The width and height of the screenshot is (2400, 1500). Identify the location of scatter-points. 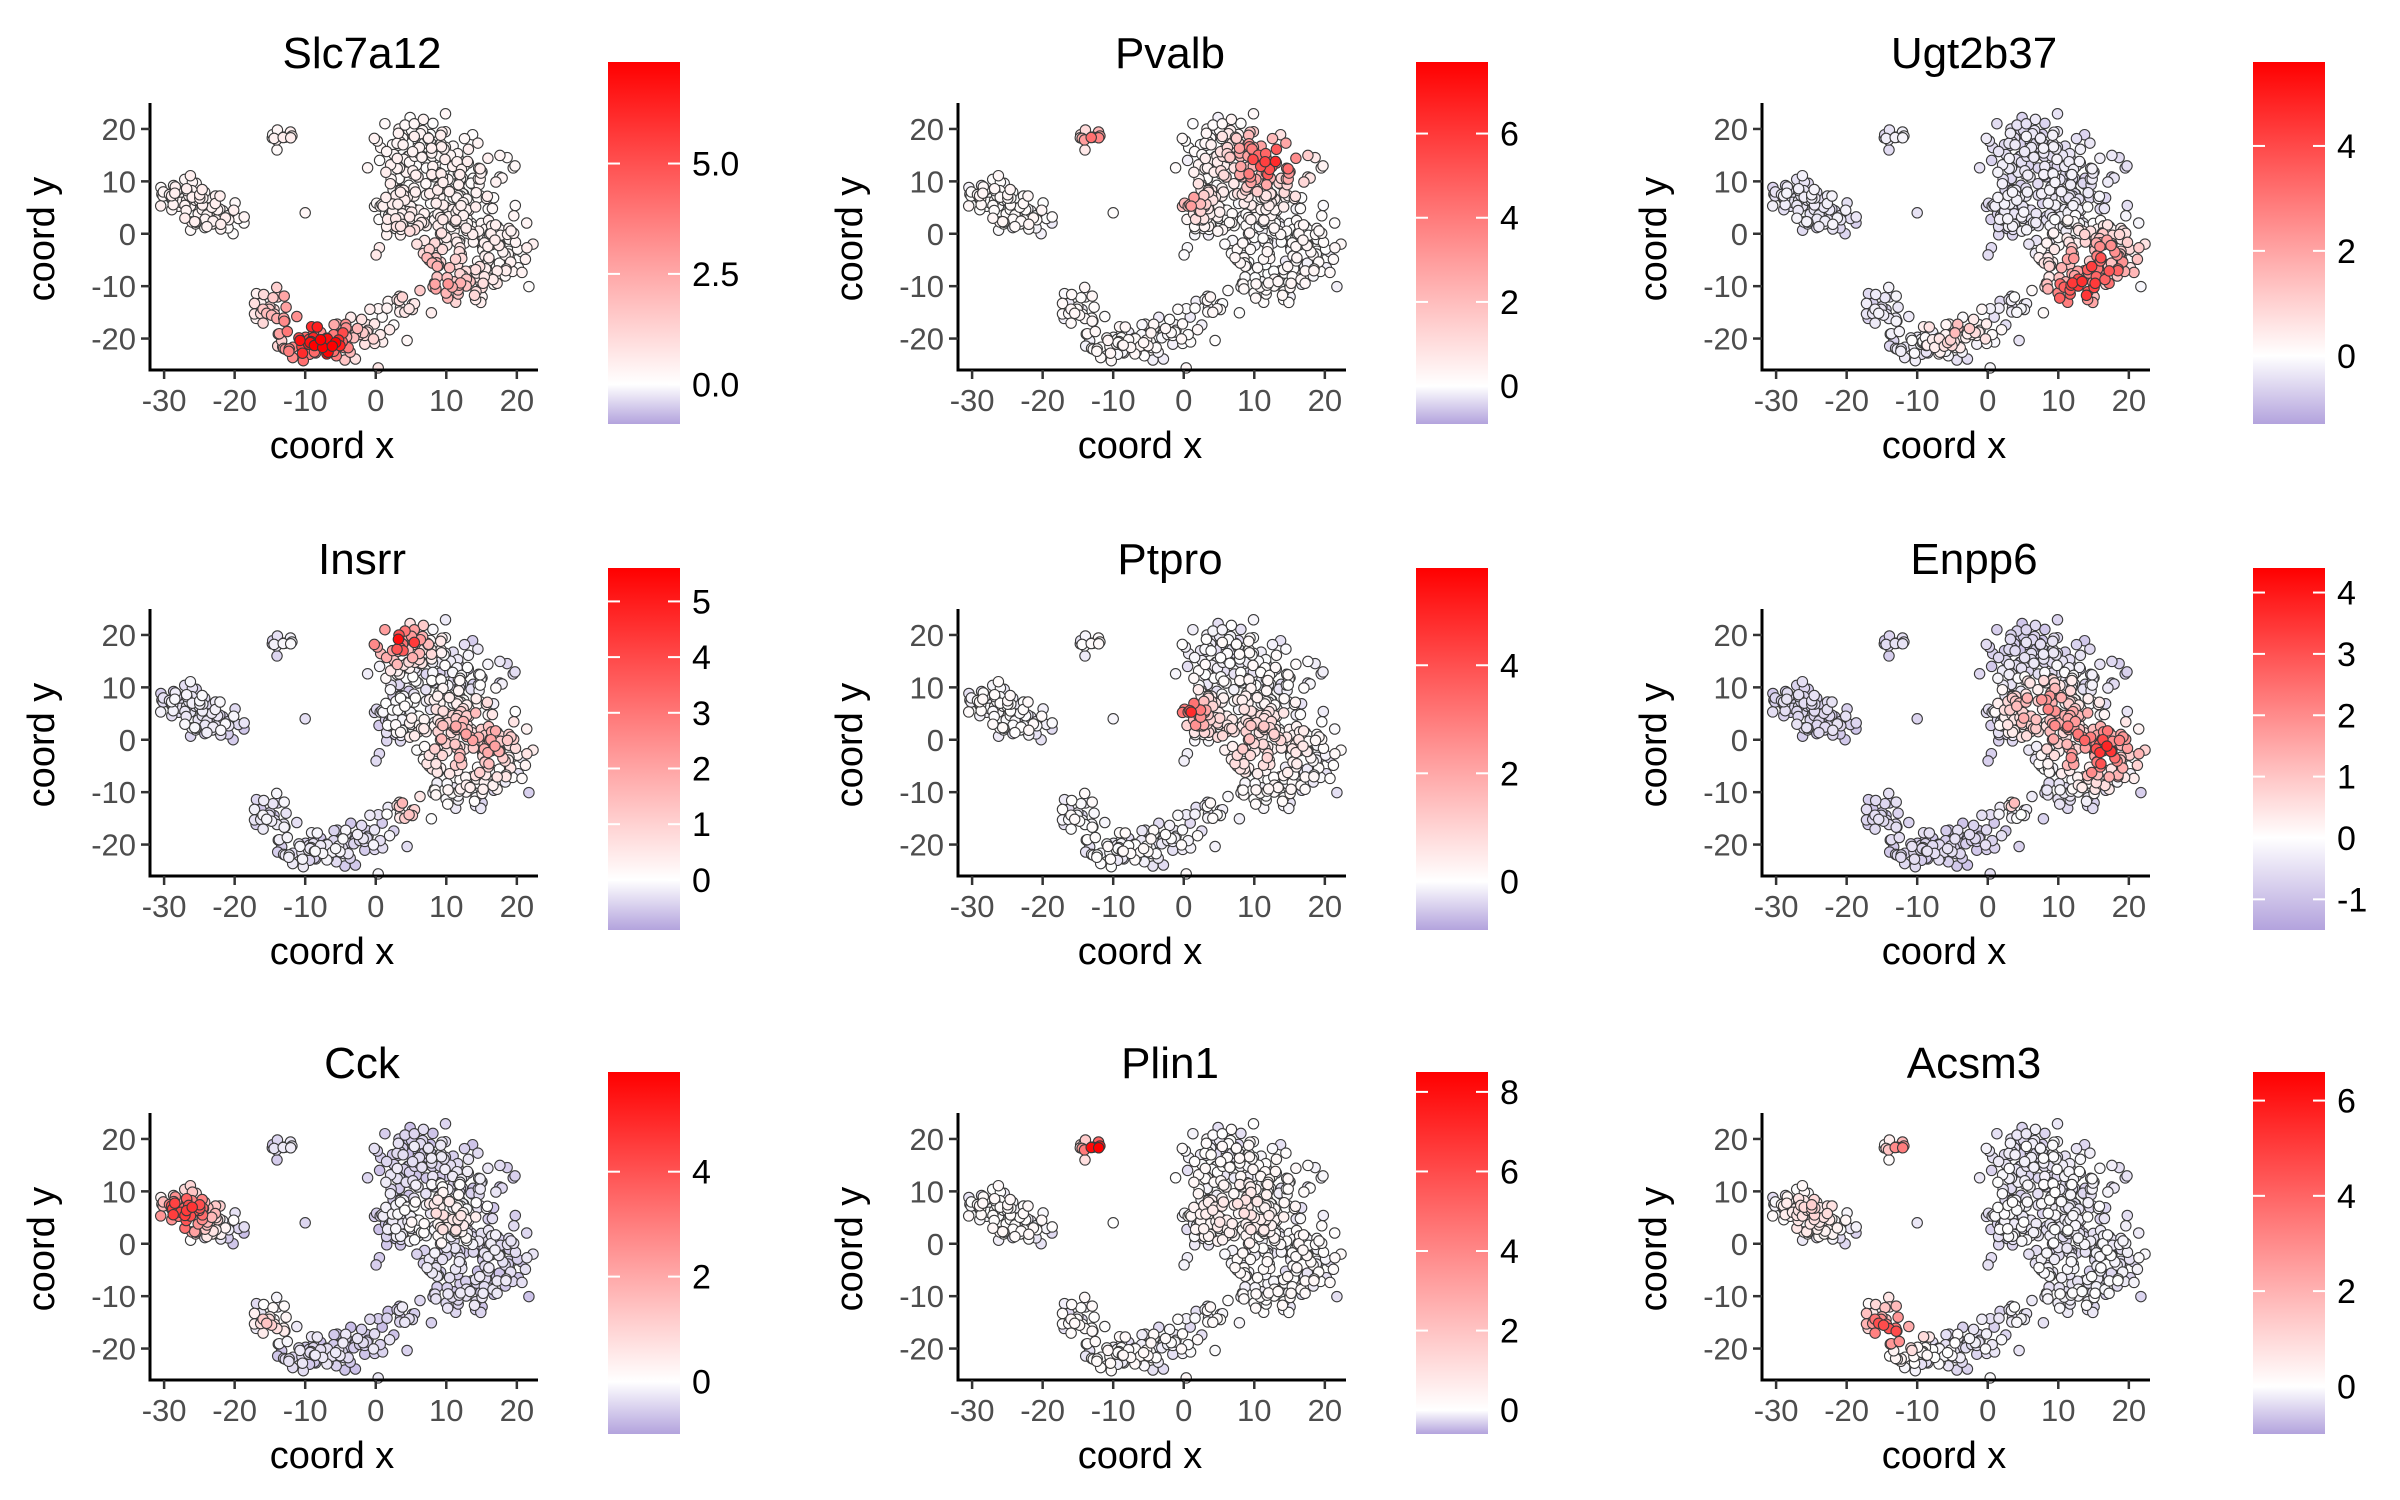
(346, 747).